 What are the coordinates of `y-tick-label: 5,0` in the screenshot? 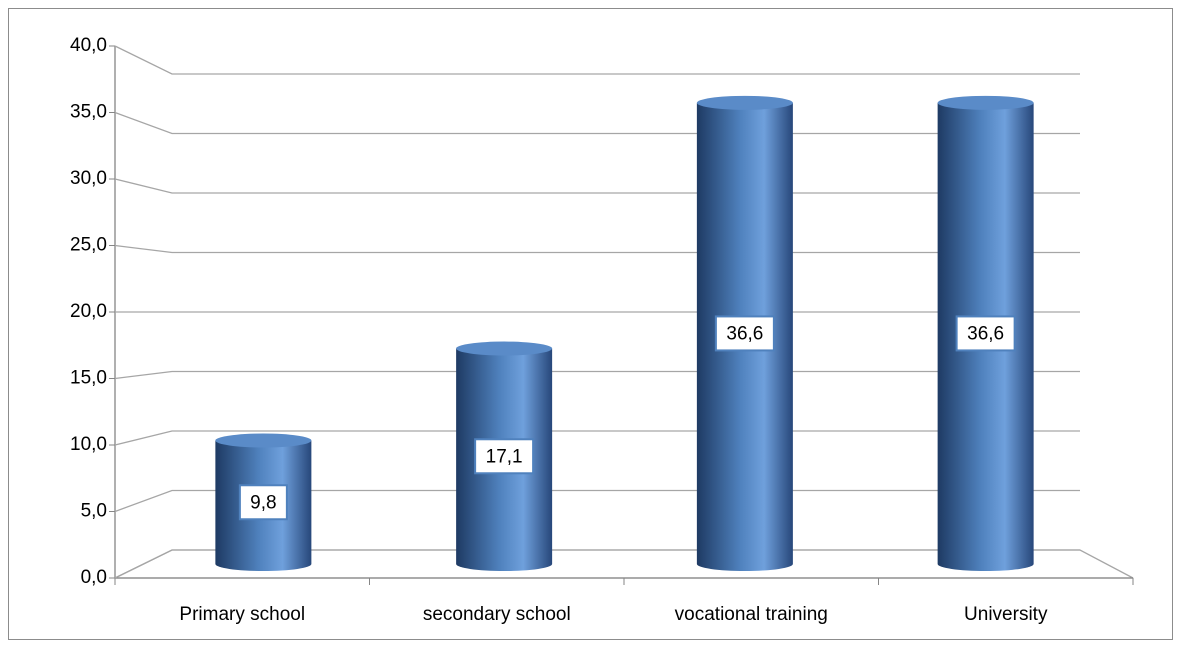 It's located at (94, 511).